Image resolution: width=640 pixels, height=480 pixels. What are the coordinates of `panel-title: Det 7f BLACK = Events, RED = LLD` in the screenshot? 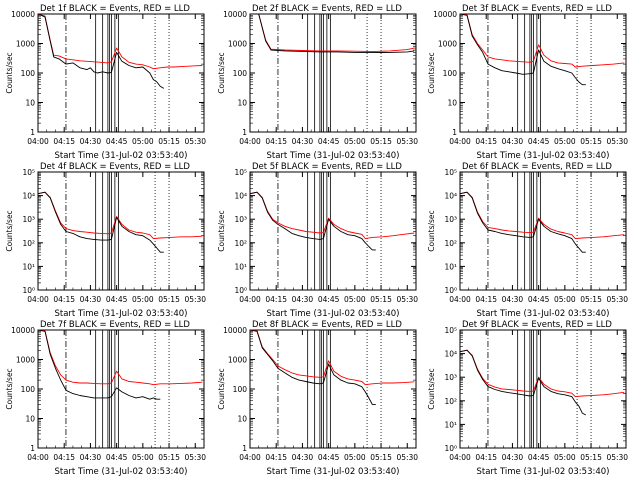 It's located at (115, 325).